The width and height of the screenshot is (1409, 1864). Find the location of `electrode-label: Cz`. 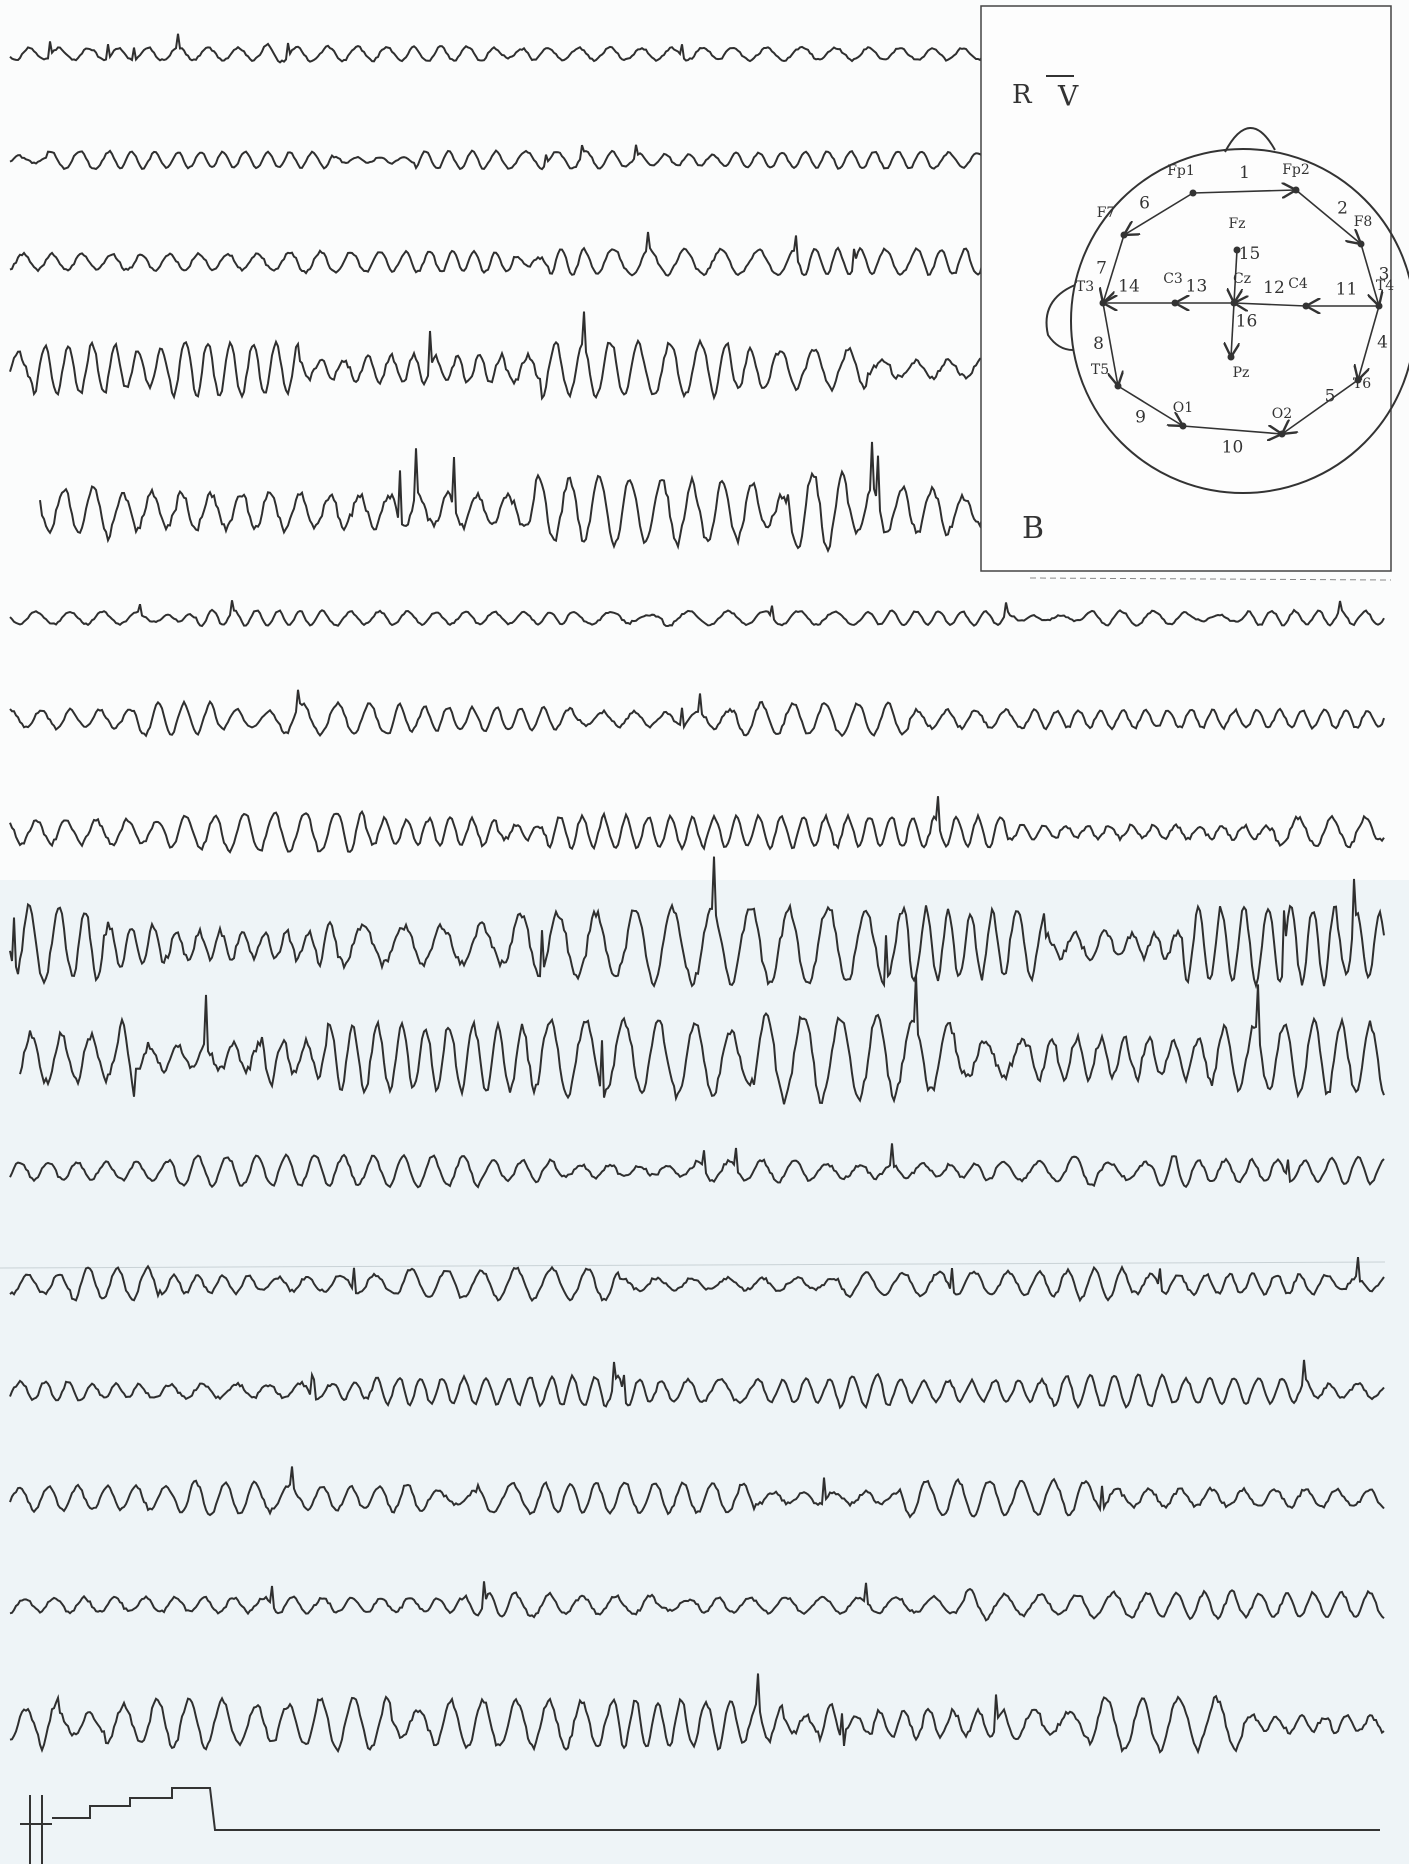

electrode-label: Cz is located at coordinates (1242, 279).